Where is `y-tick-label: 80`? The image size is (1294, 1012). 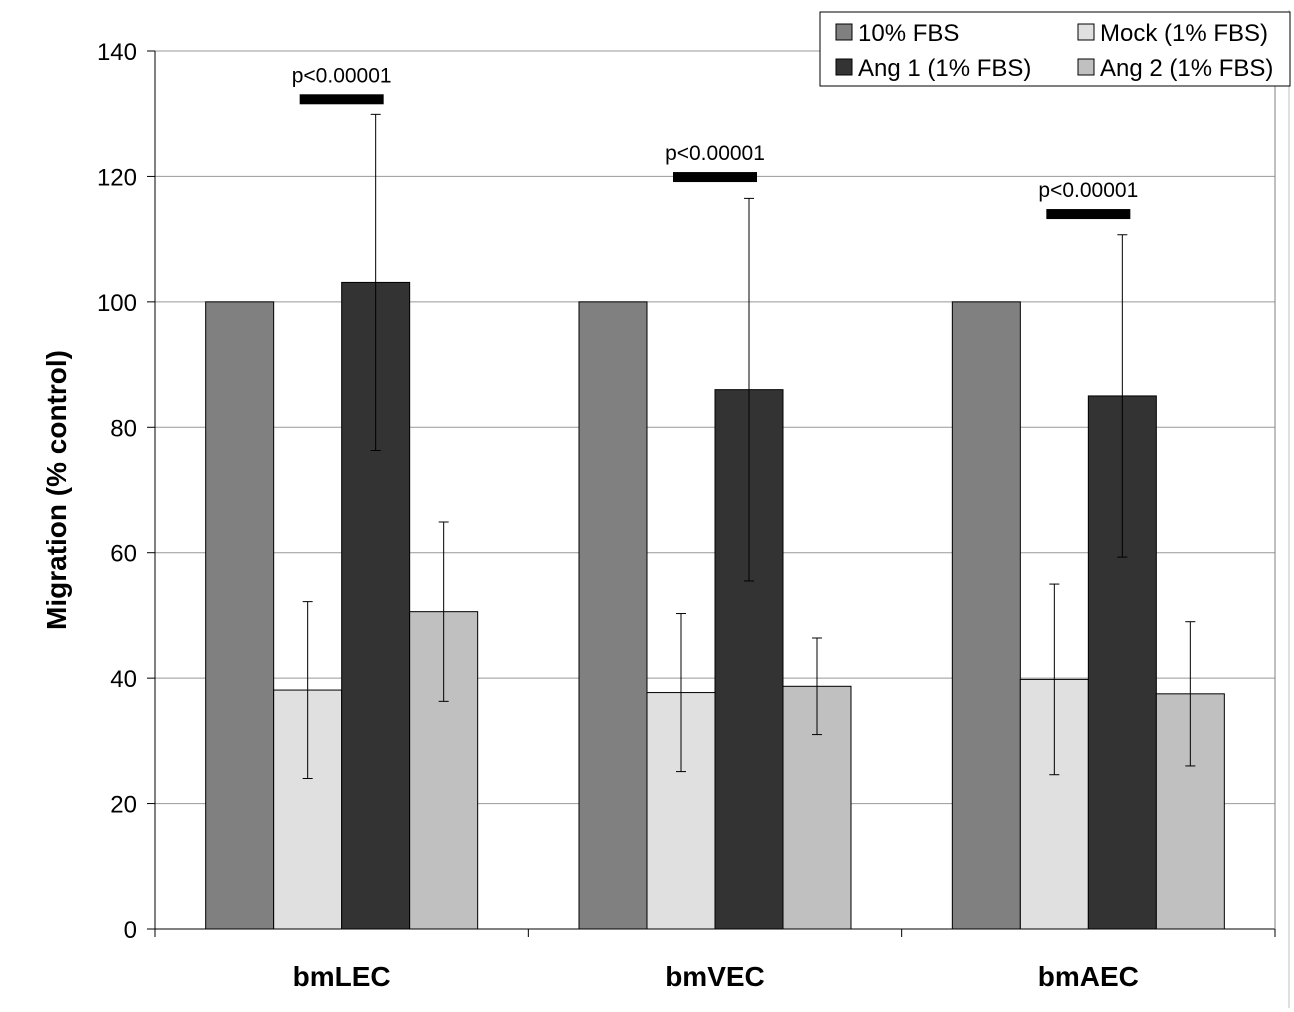
y-tick-label: 80 is located at coordinates (123, 428).